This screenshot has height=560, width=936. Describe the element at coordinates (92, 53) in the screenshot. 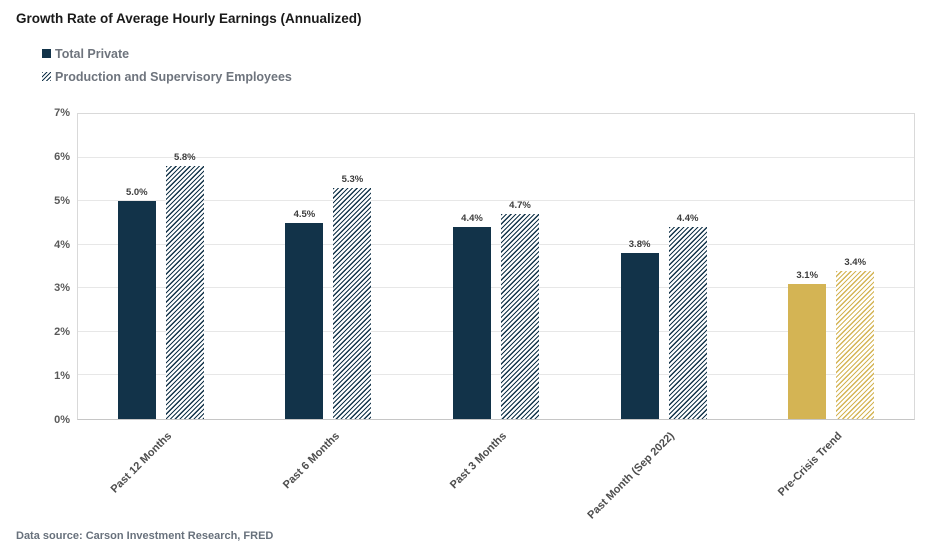

I see `legend-label: Total Private` at that location.